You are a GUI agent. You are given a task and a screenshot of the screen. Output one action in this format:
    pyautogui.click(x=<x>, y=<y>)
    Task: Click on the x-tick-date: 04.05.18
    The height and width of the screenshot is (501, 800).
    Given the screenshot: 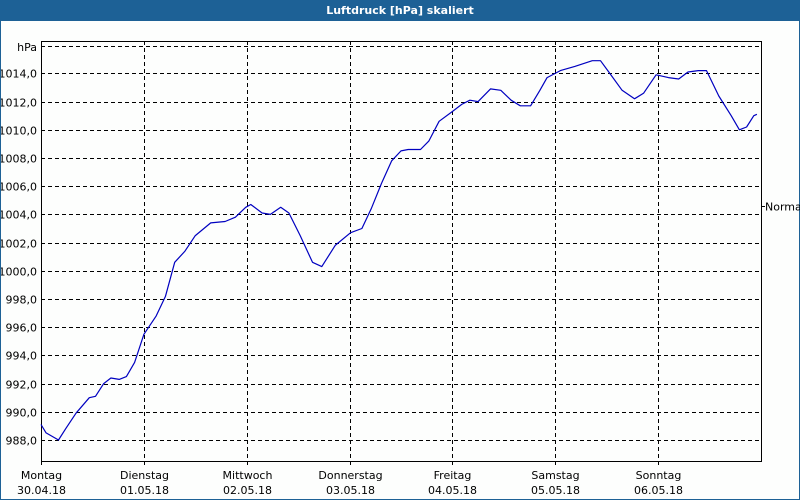 What is the action you would take?
    pyautogui.click(x=452, y=490)
    